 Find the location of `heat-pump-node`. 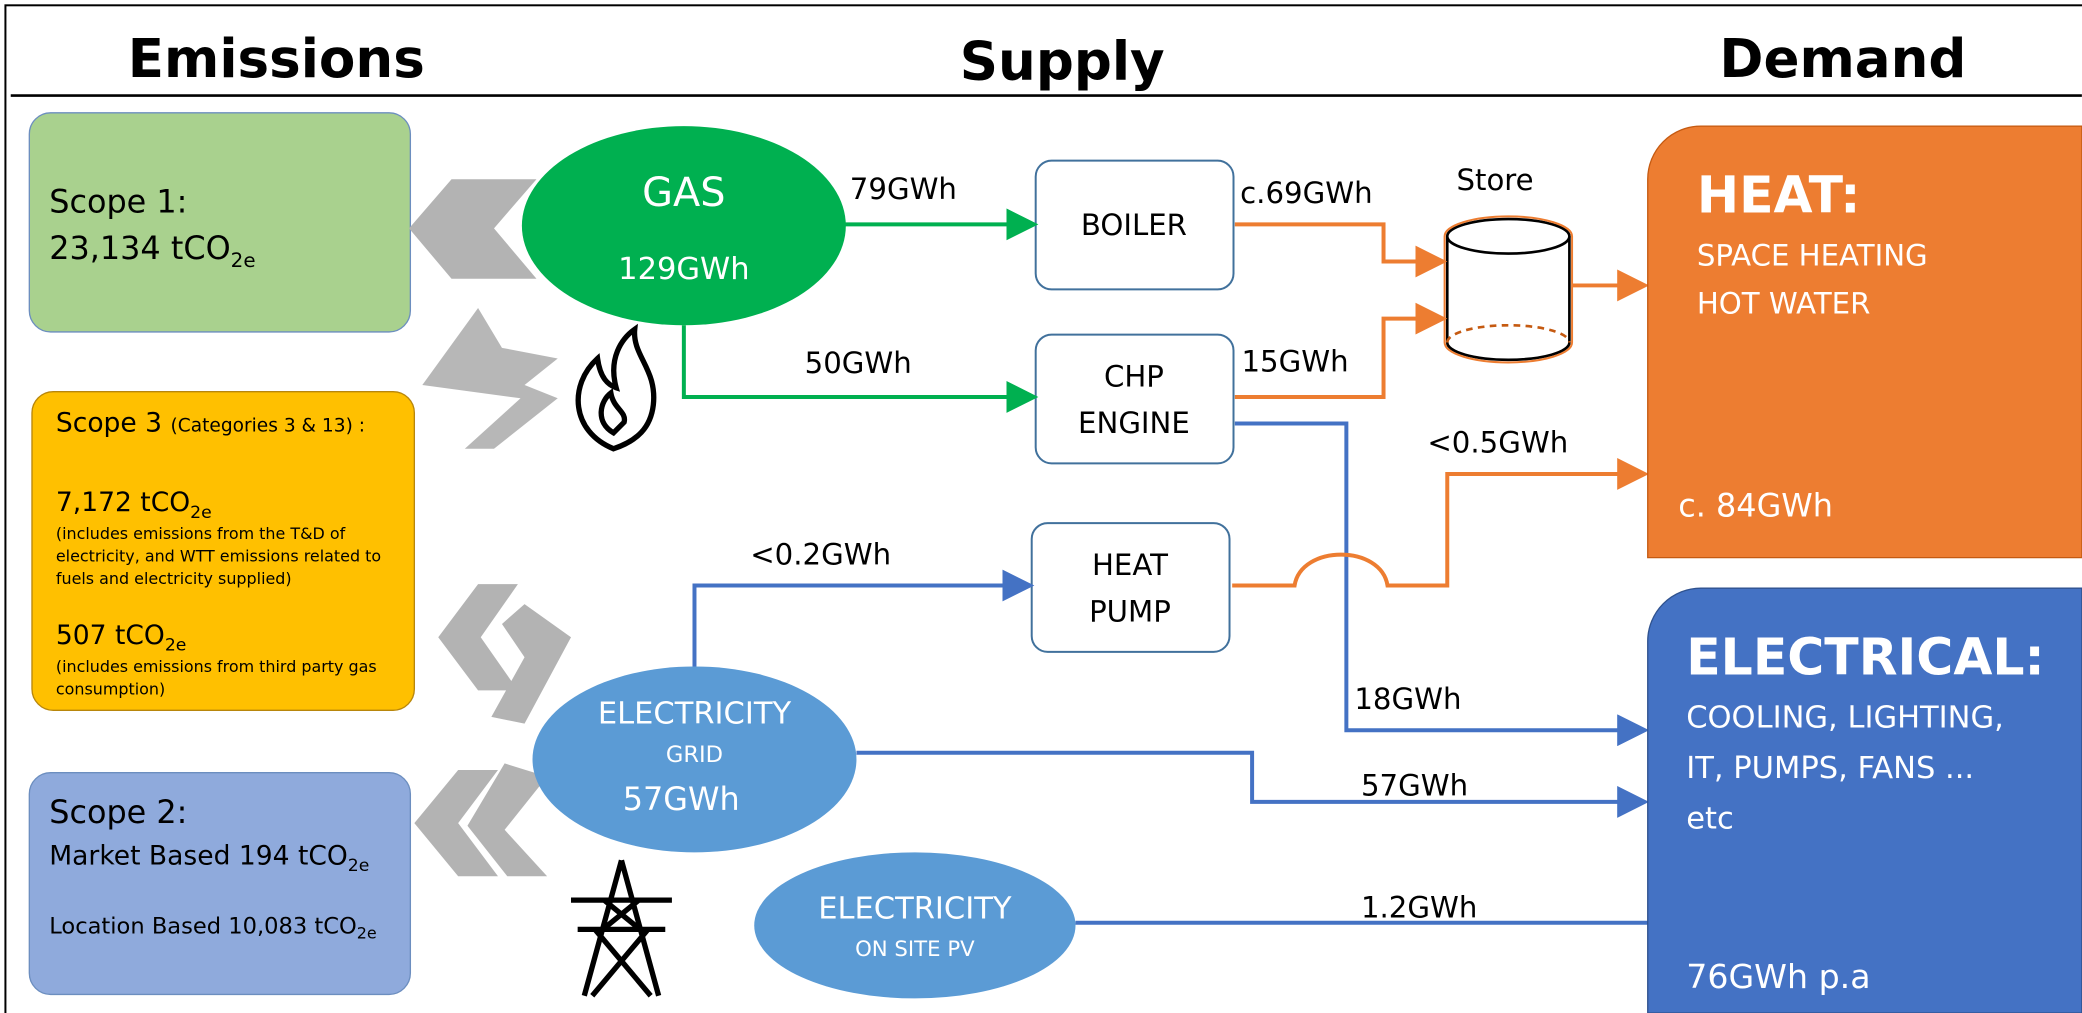

heat-pump-node is located at coordinates (1130, 587).